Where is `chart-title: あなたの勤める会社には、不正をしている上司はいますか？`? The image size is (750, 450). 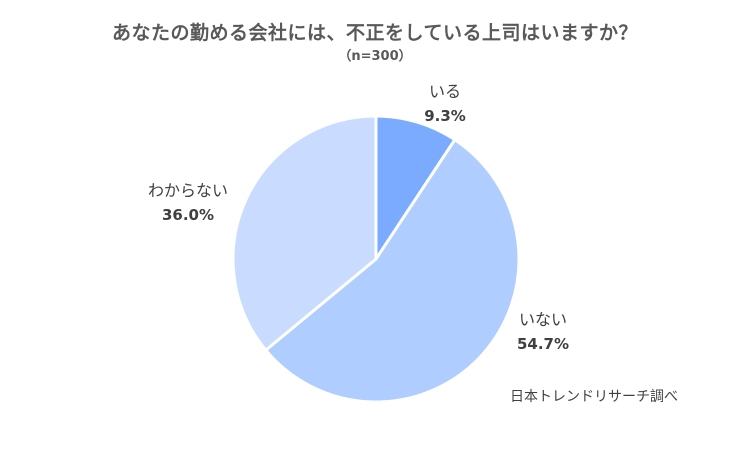
chart-title: あなたの勤める会社には、不正をしている上司はいますか？ is located at coordinates (375, 33).